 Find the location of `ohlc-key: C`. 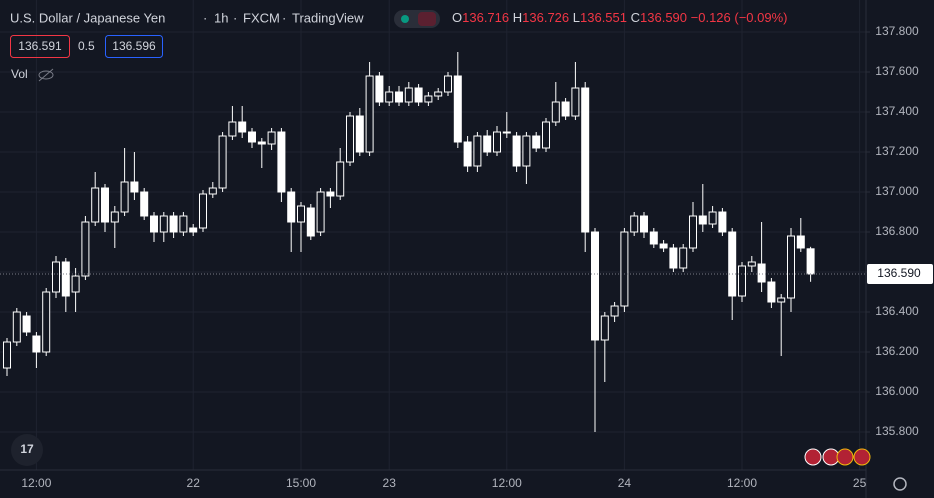

ohlc-key: C is located at coordinates (635, 17).